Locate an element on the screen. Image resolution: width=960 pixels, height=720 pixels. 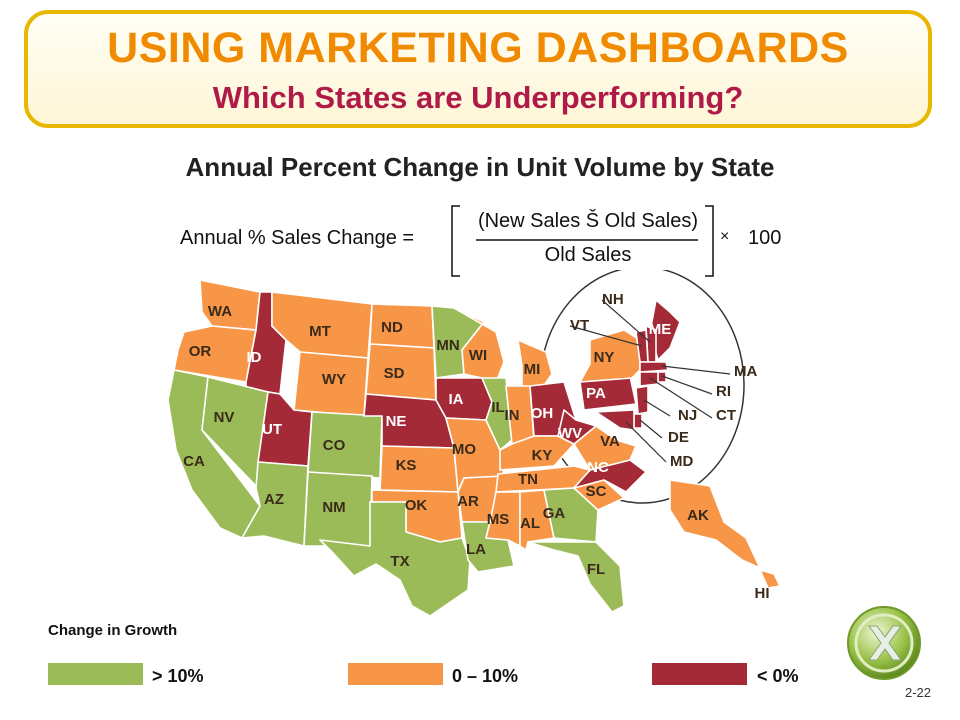
callout-label-md: MD is located at coordinates (681, 461).